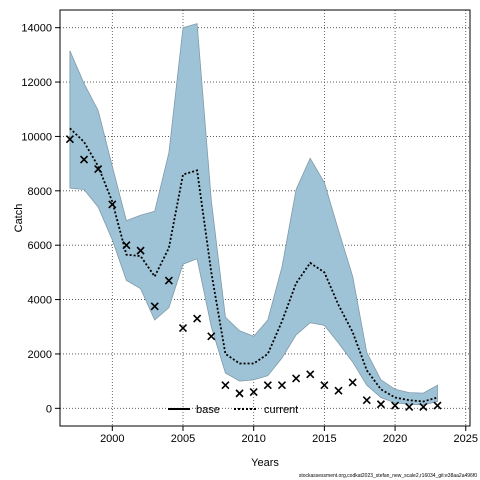 The width and height of the screenshot is (480, 480). Describe the element at coordinates (183, 439) in the screenshot. I see `x-tick-label-2005: 2005` at that location.